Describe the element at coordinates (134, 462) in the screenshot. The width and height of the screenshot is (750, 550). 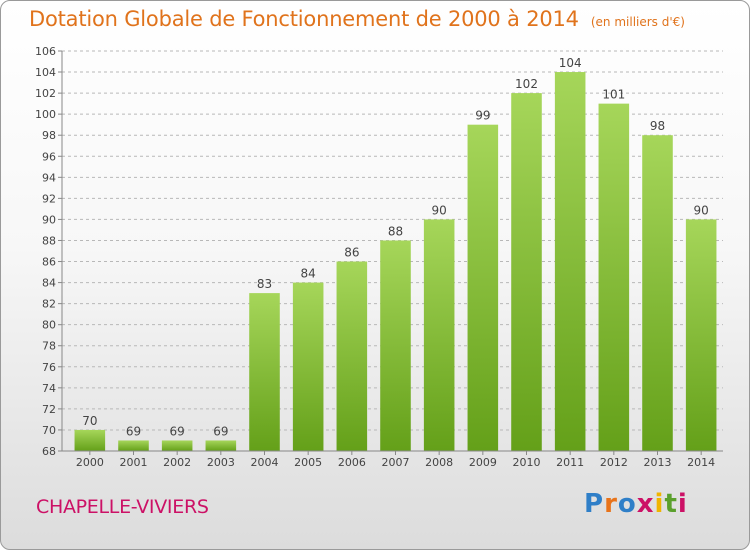
I see `x-tick-label: 2001` at that location.